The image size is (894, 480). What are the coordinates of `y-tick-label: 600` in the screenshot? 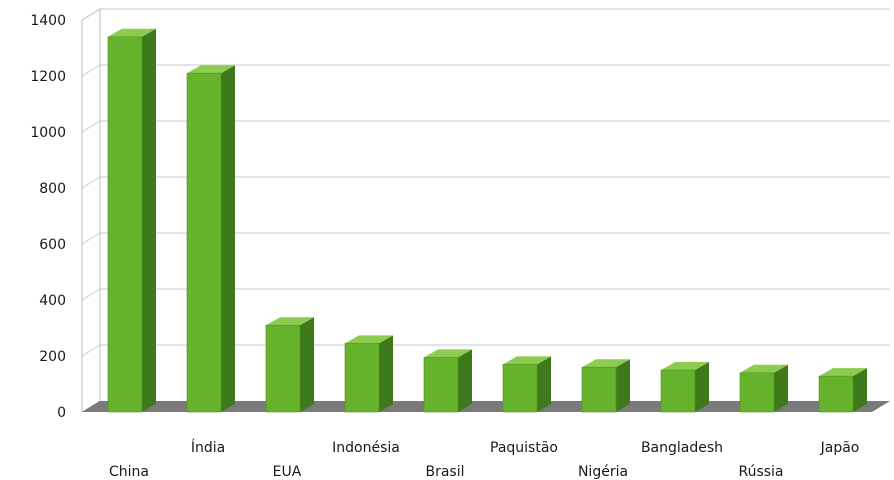 It's located at (52, 245).